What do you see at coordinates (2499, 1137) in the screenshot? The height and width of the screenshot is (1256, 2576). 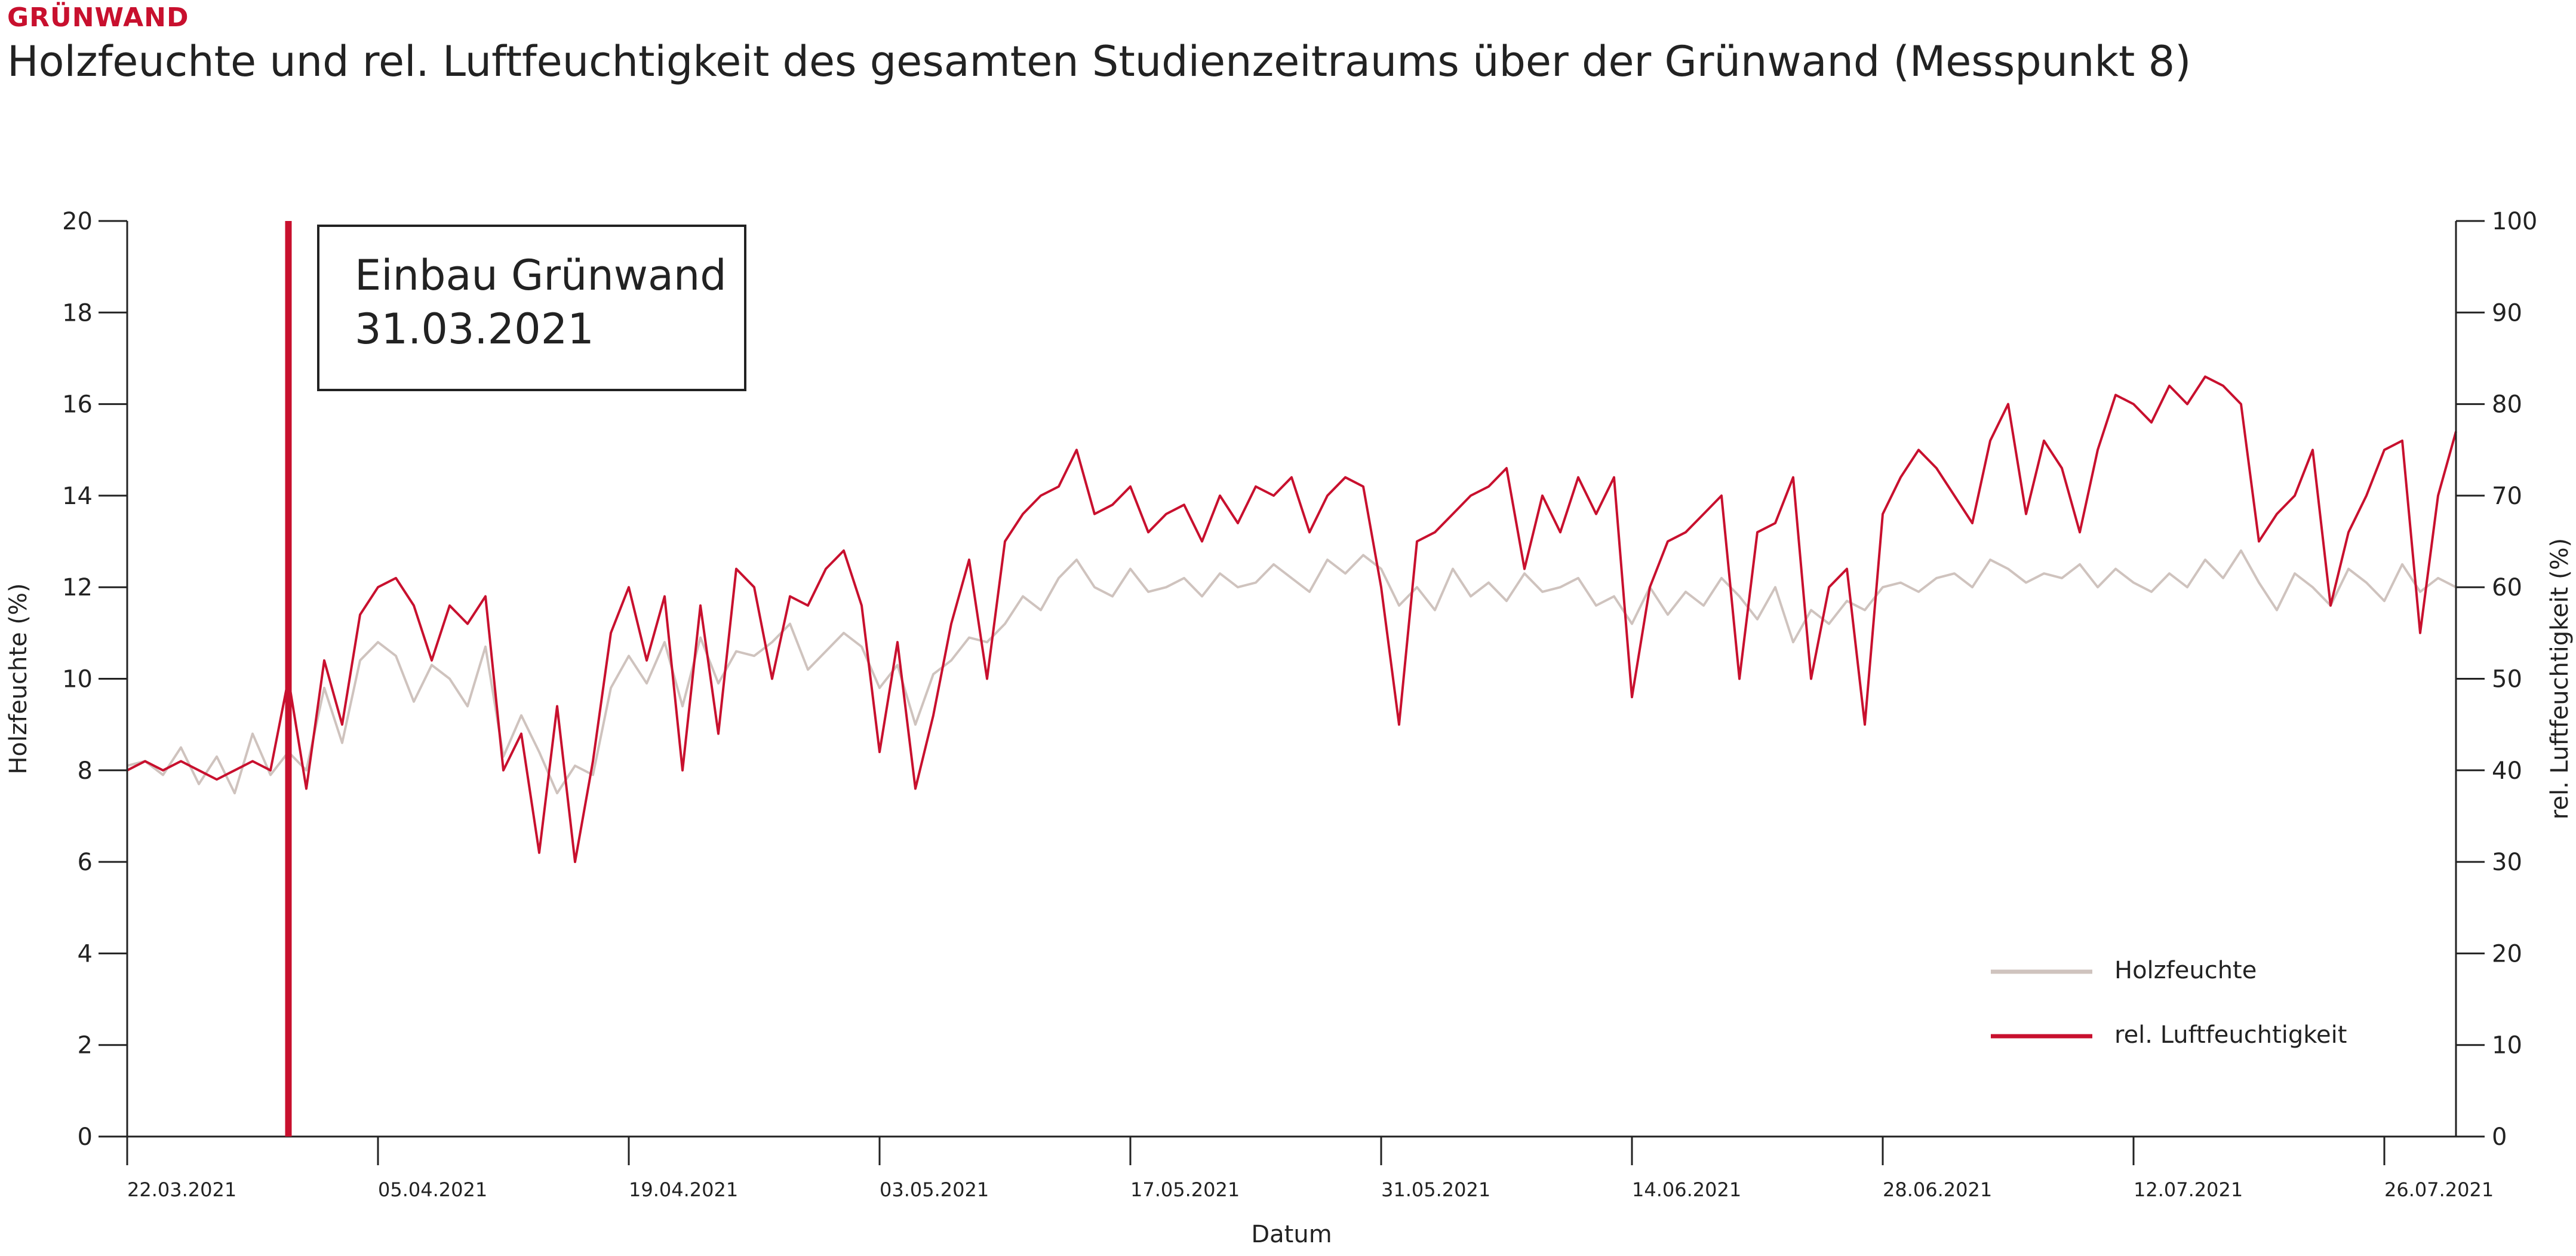 I see `right-y-tick-label: 0` at bounding box center [2499, 1137].